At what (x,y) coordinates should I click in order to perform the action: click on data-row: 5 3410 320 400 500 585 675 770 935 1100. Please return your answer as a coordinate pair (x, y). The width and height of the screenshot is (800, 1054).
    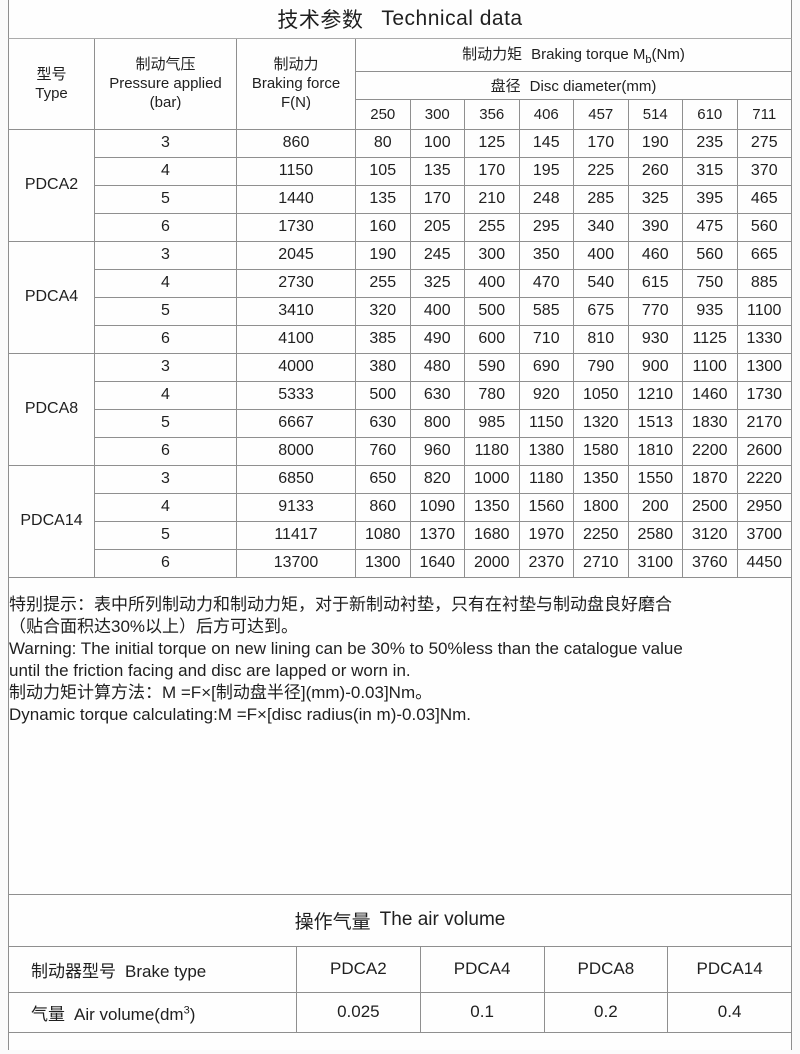
    Looking at the image, I should click on (400, 311).